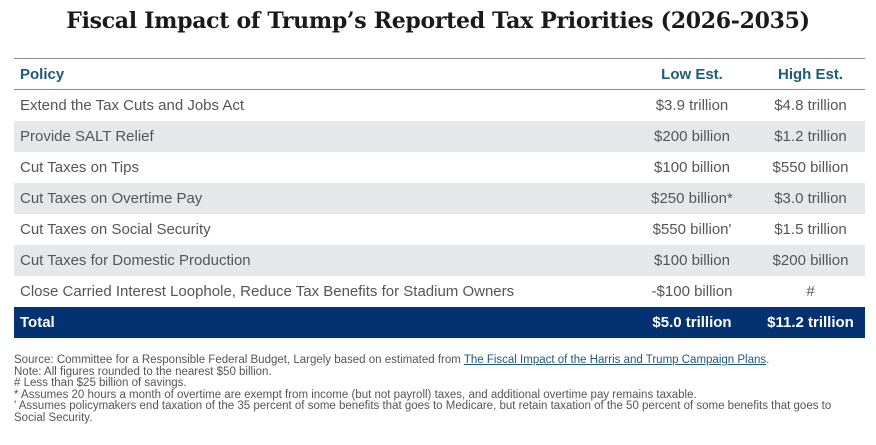 The height and width of the screenshot is (445, 876). I want to click on header-high-est: High Est., so click(810, 74).